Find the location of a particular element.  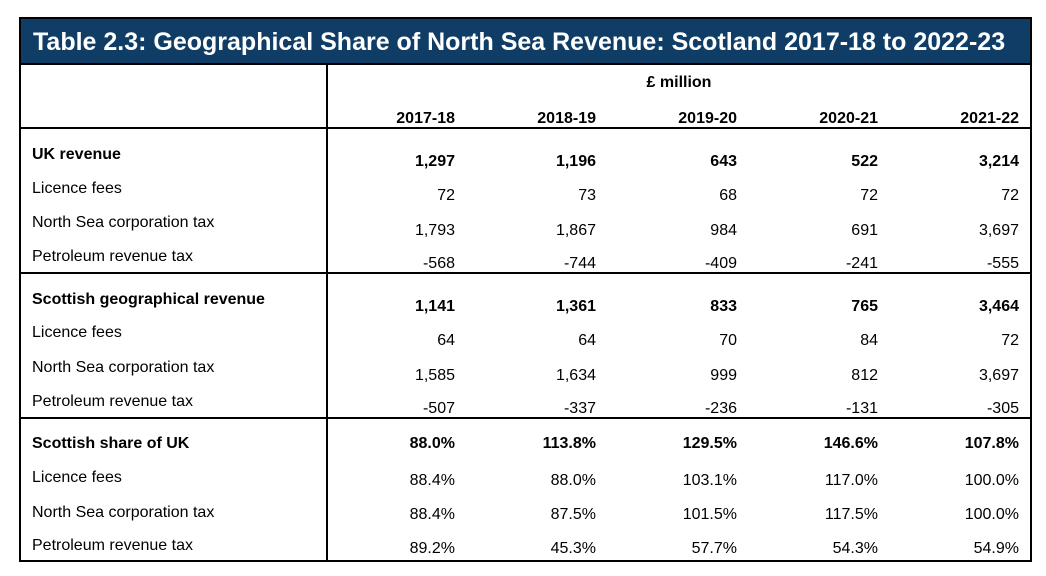

table-cell: -507 is located at coordinates (438, 408).